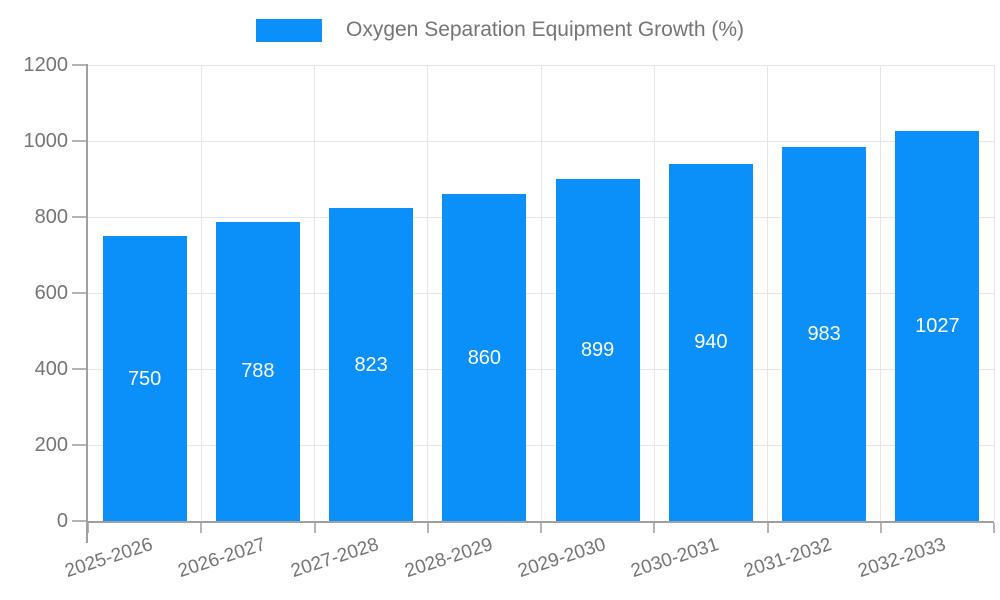 The width and height of the screenshot is (1000, 600). I want to click on x-axis-tick-label: 2031-2032, so click(788, 558).